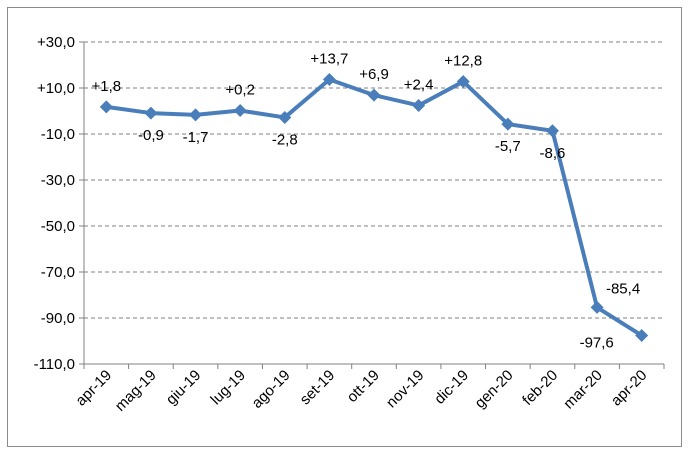 The width and height of the screenshot is (691, 455). What do you see at coordinates (583, 390) in the screenshot?
I see `x-tick-label: mar-20` at bounding box center [583, 390].